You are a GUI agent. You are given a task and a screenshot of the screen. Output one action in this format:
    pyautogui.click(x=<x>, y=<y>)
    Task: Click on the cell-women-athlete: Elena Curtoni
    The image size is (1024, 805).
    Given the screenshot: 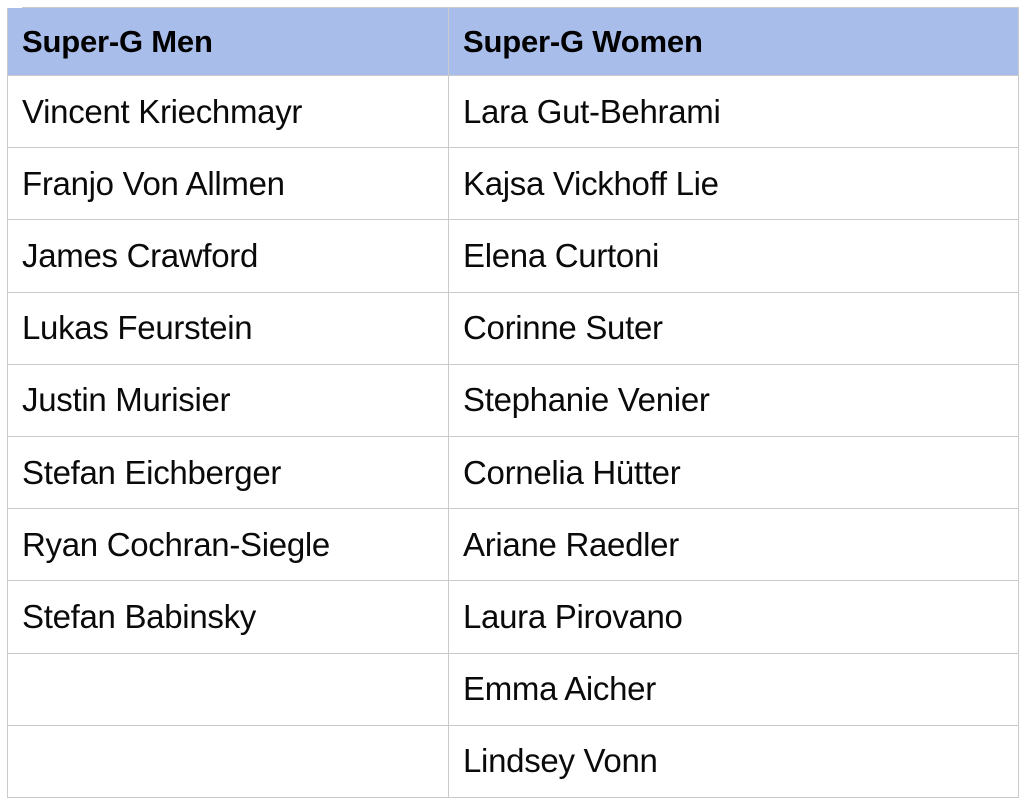 What is the action you would take?
    pyautogui.click(x=733, y=256)
    